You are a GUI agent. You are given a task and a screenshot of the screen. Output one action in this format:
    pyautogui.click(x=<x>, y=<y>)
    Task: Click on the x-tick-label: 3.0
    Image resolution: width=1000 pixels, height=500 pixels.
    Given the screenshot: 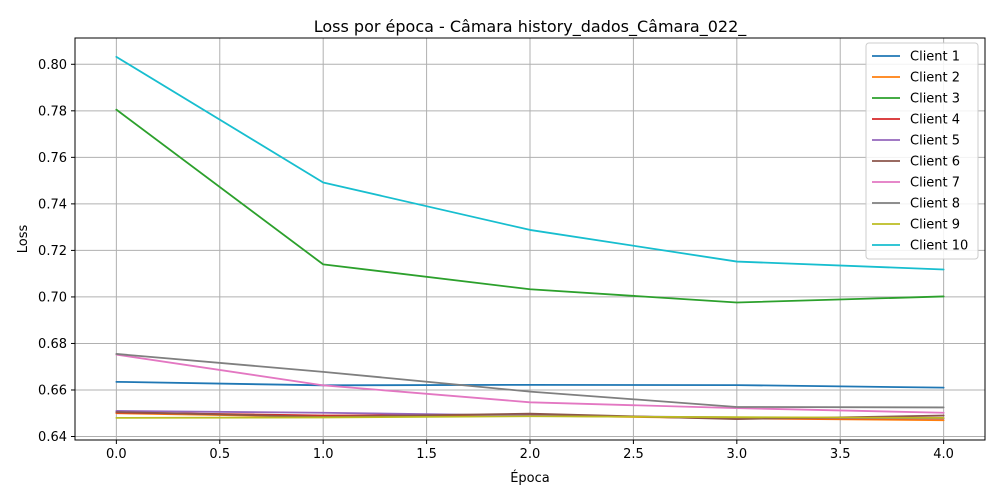 What is the action you would take?
    pyautogui.click(x=736, y=454)
    